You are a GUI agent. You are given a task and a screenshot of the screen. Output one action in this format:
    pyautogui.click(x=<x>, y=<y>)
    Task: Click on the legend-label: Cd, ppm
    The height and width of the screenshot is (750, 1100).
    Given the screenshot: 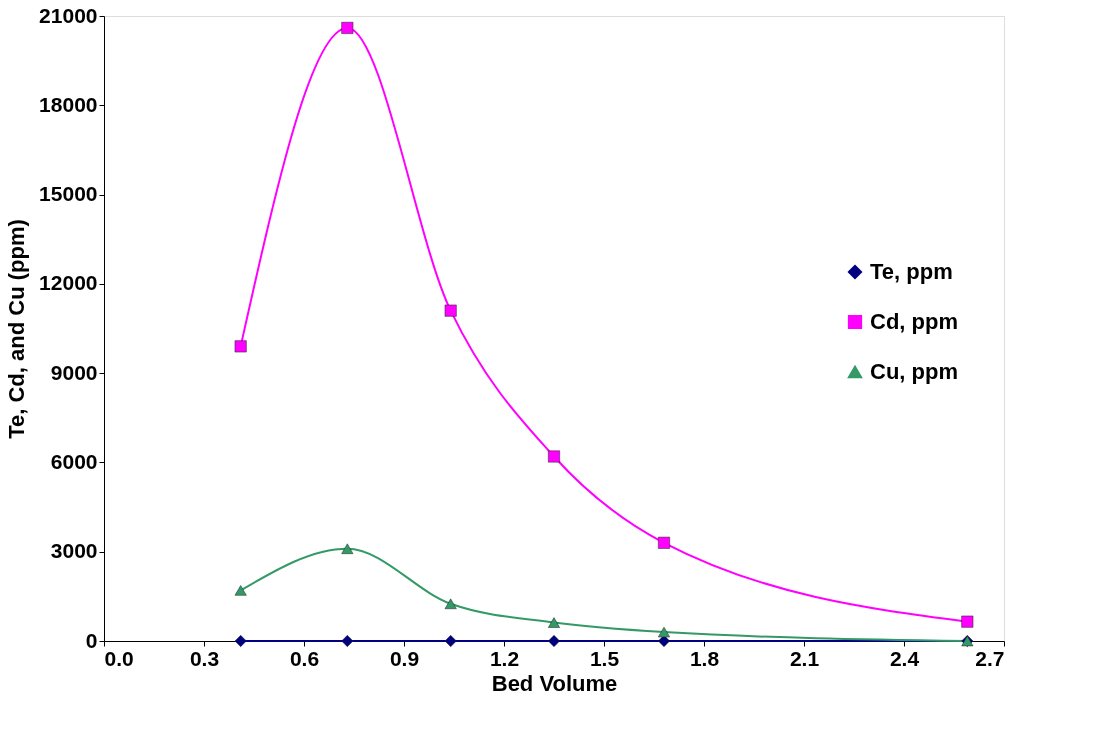 What is the action you would take?
    pyautogui.click(x=914, y=321)
    